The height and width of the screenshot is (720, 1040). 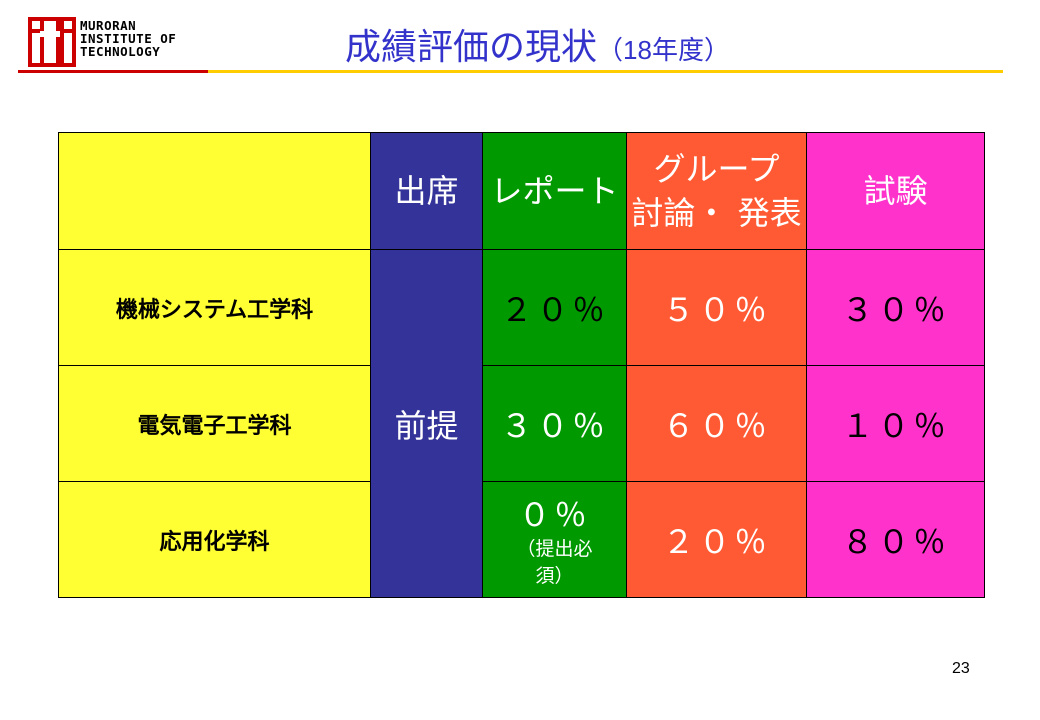 I want to click on dept-label: 機械システム工学科, so click(x=214, y=310).